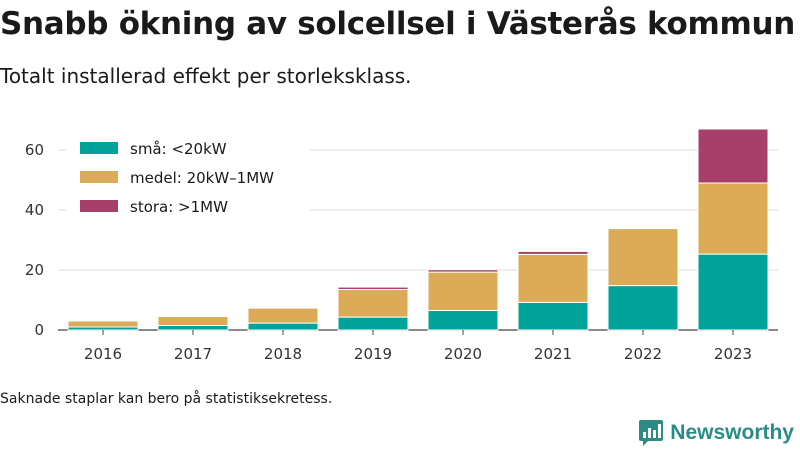 Image resolution: width=800 pixels, height=450 pixels. What do you see at coordinates (103, 324) in the screenshot?
I see `bar-segment-2-2016` at bounding box center [103, 324].